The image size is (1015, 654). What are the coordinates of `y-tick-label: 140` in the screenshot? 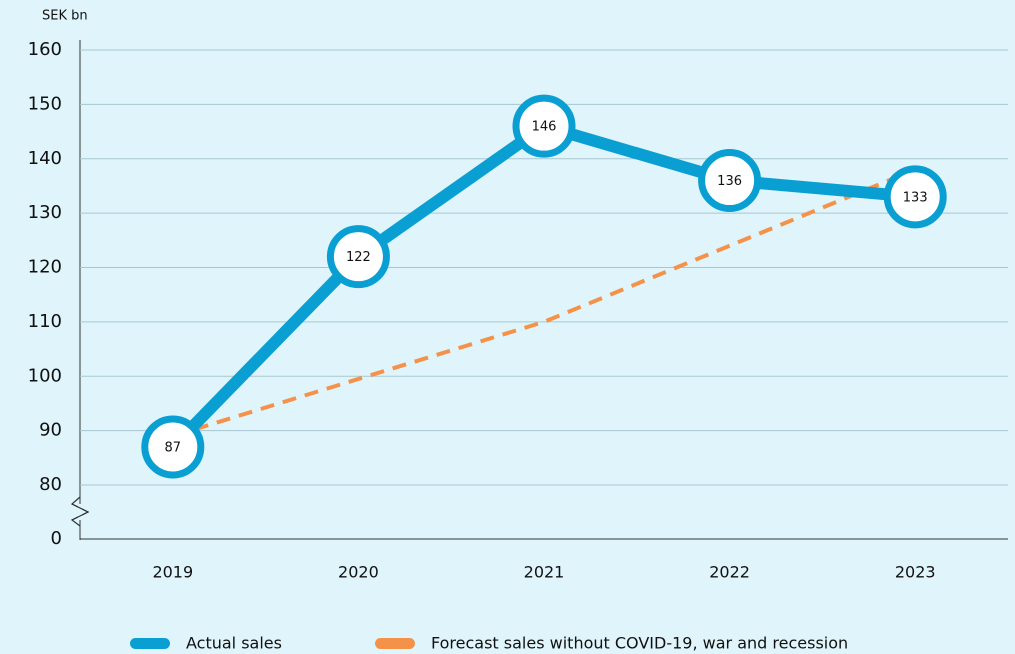 It's located at (45, 158).